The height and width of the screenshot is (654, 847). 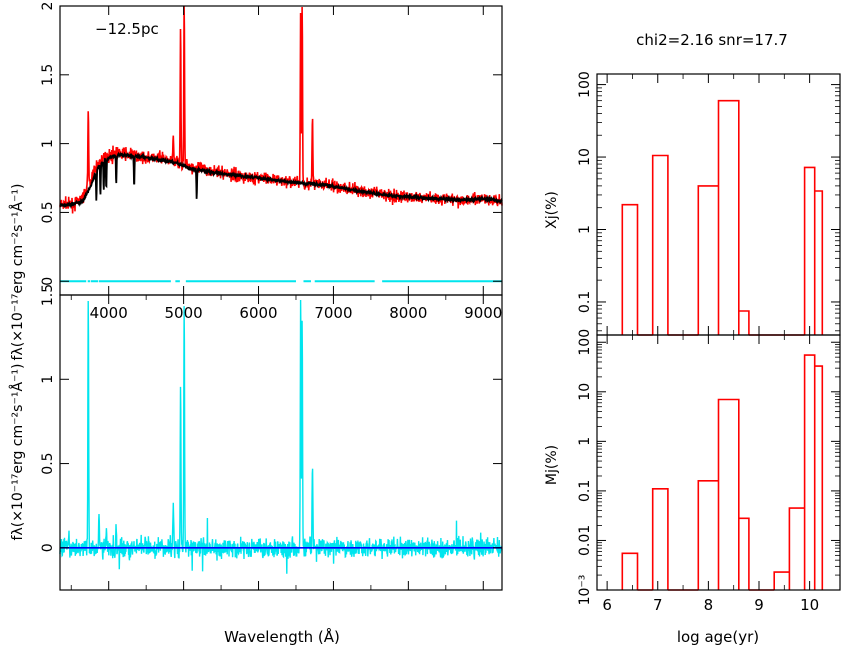 I want to click on x-tick-label: 4000, so click(x=109, y=313).